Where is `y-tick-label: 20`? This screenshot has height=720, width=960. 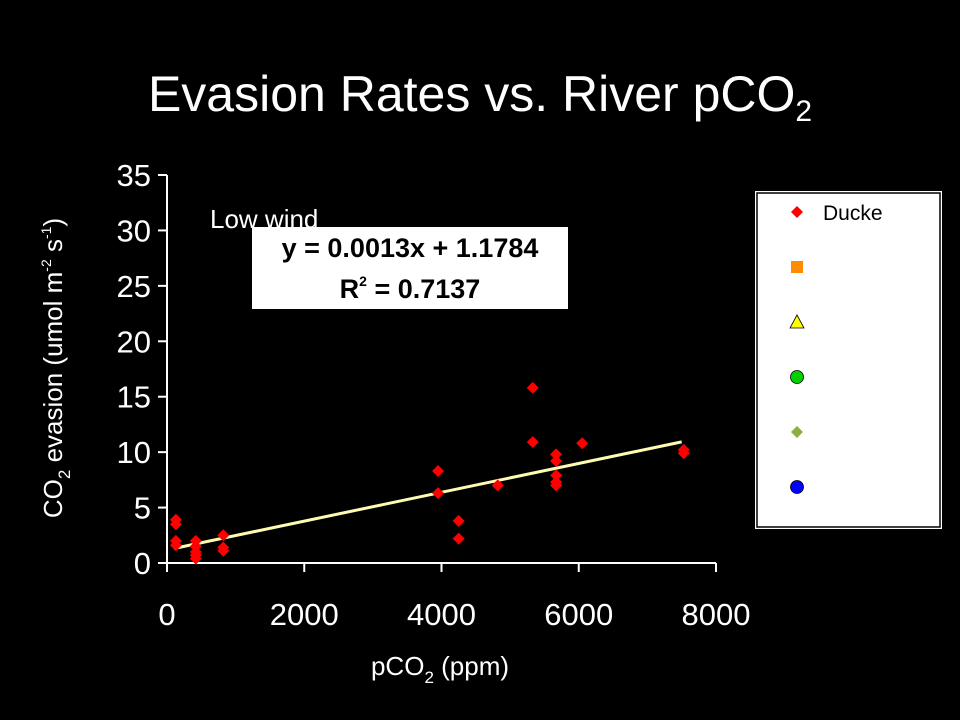
y-tick-label: 20 is located at coordinates (134, 341).